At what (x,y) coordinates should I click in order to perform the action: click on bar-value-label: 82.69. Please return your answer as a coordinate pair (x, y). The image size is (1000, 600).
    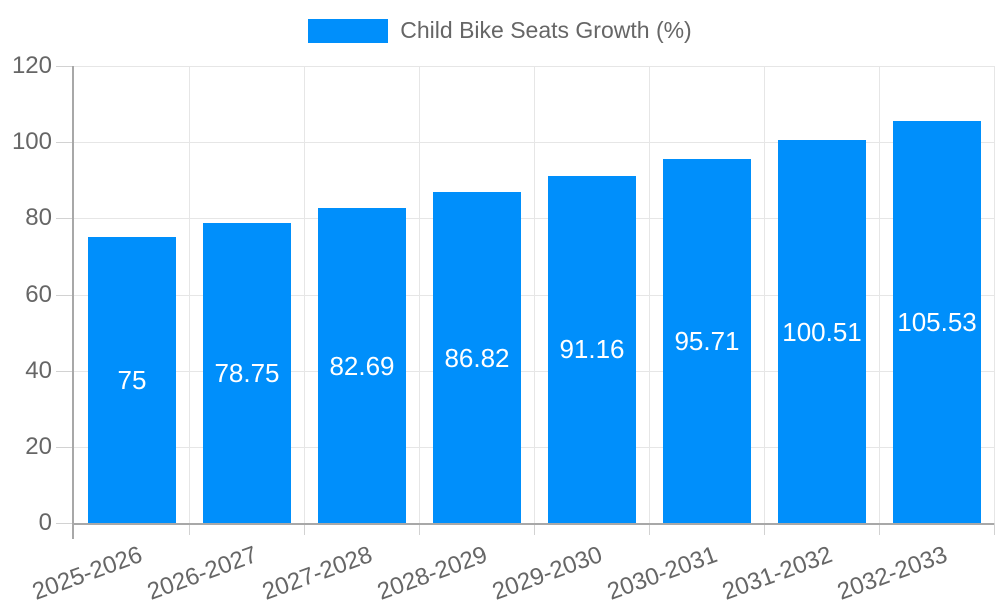
    Looking at the image, I should click on (362, 366).